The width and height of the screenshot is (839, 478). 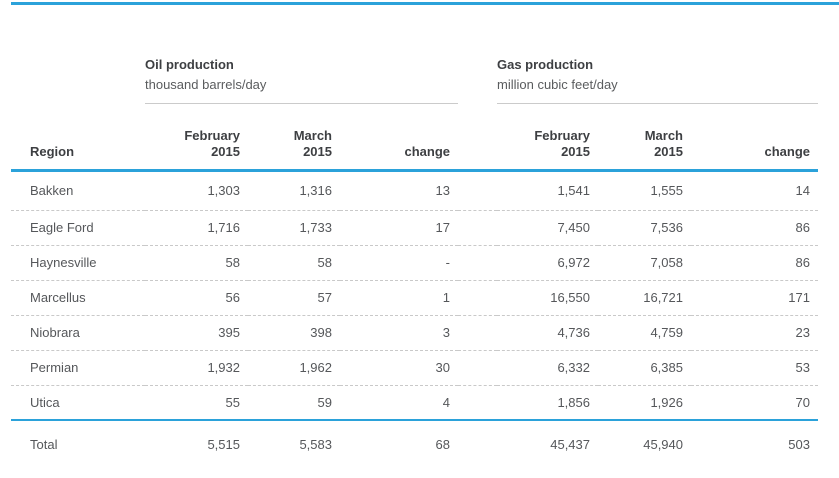 I want to click on oil-march-column-header: March 2015, so click(x=294, y=137).